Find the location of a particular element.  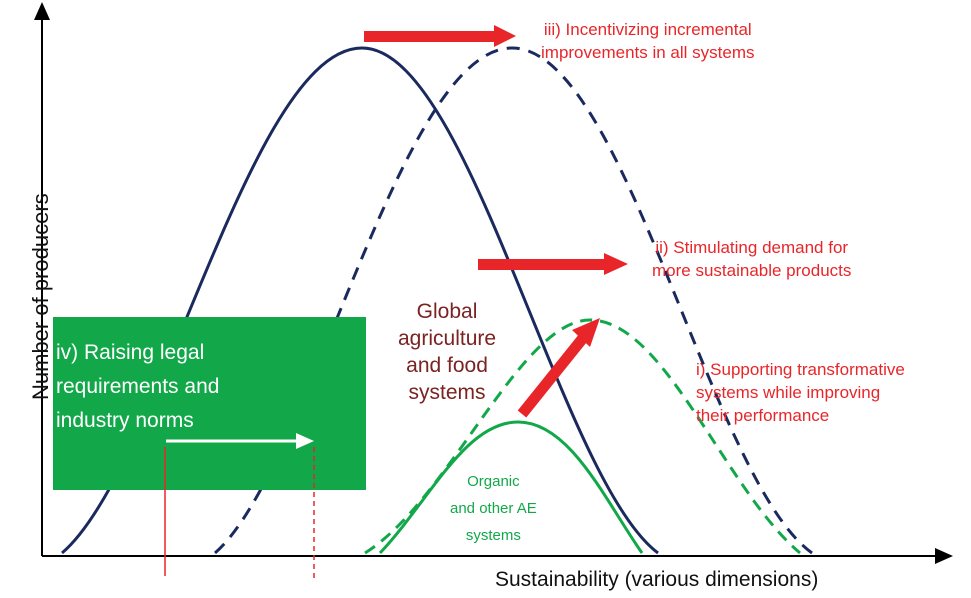

annotation-ii-line1: ii) Stimulating demand for is located at coordinates (752, 247).